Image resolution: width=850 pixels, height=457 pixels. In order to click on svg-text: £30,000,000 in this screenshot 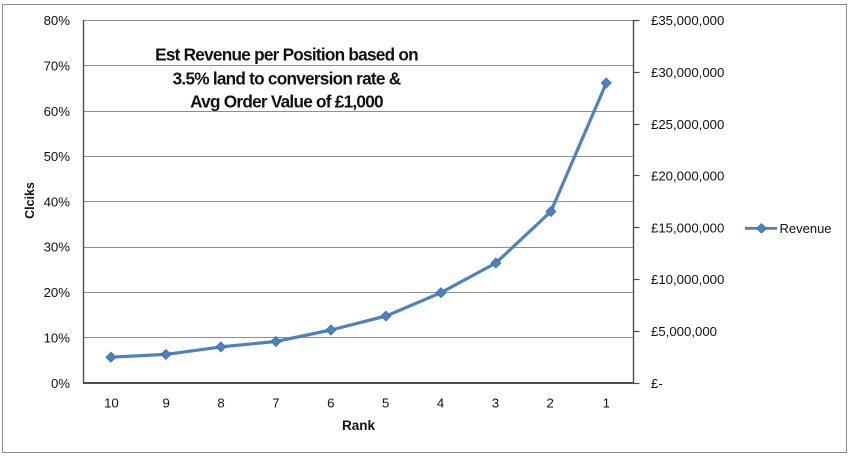, I will do `click(687, 72)`.